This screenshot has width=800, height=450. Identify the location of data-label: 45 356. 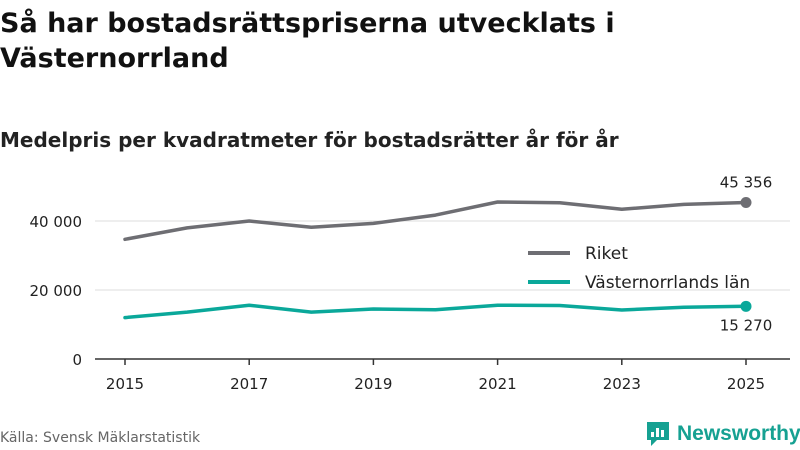
(746, 183).